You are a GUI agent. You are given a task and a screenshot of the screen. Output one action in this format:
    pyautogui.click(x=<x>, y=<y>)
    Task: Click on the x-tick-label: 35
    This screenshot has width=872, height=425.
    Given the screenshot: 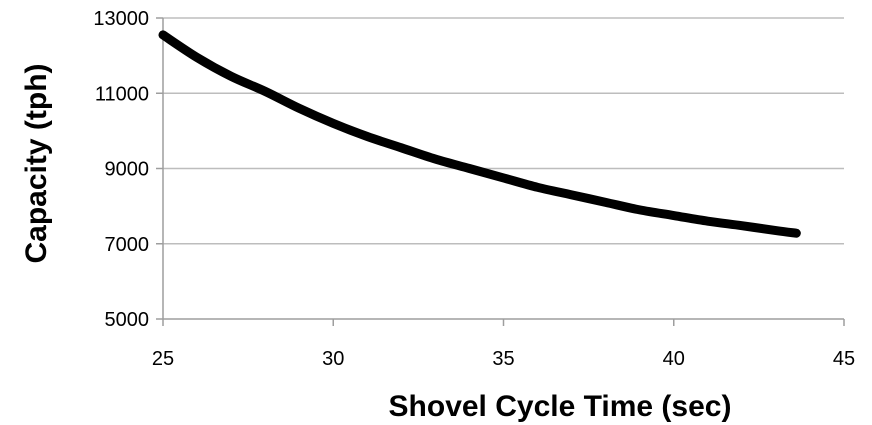 What is the action you would take?
    pyautogui.click(x=503, y=359)
    